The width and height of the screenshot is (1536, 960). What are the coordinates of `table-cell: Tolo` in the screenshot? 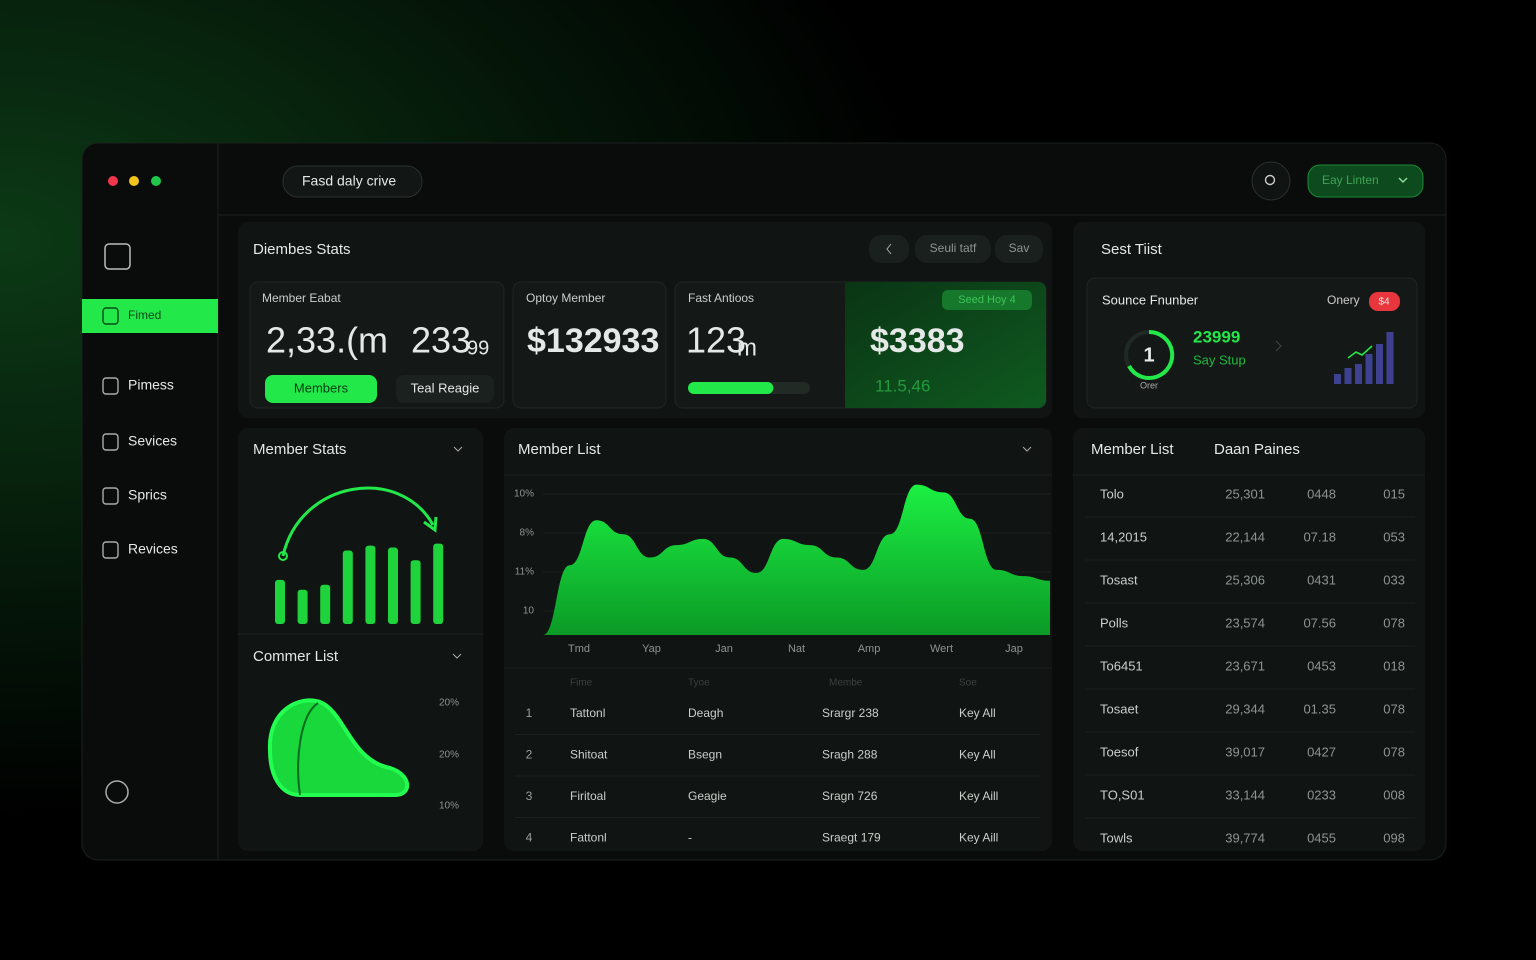 It's located at (1112, 493).